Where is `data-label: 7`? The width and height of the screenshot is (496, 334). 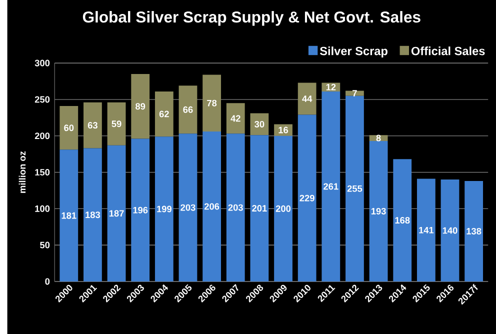
data-label: 7 is located at coordinates (354, 93).